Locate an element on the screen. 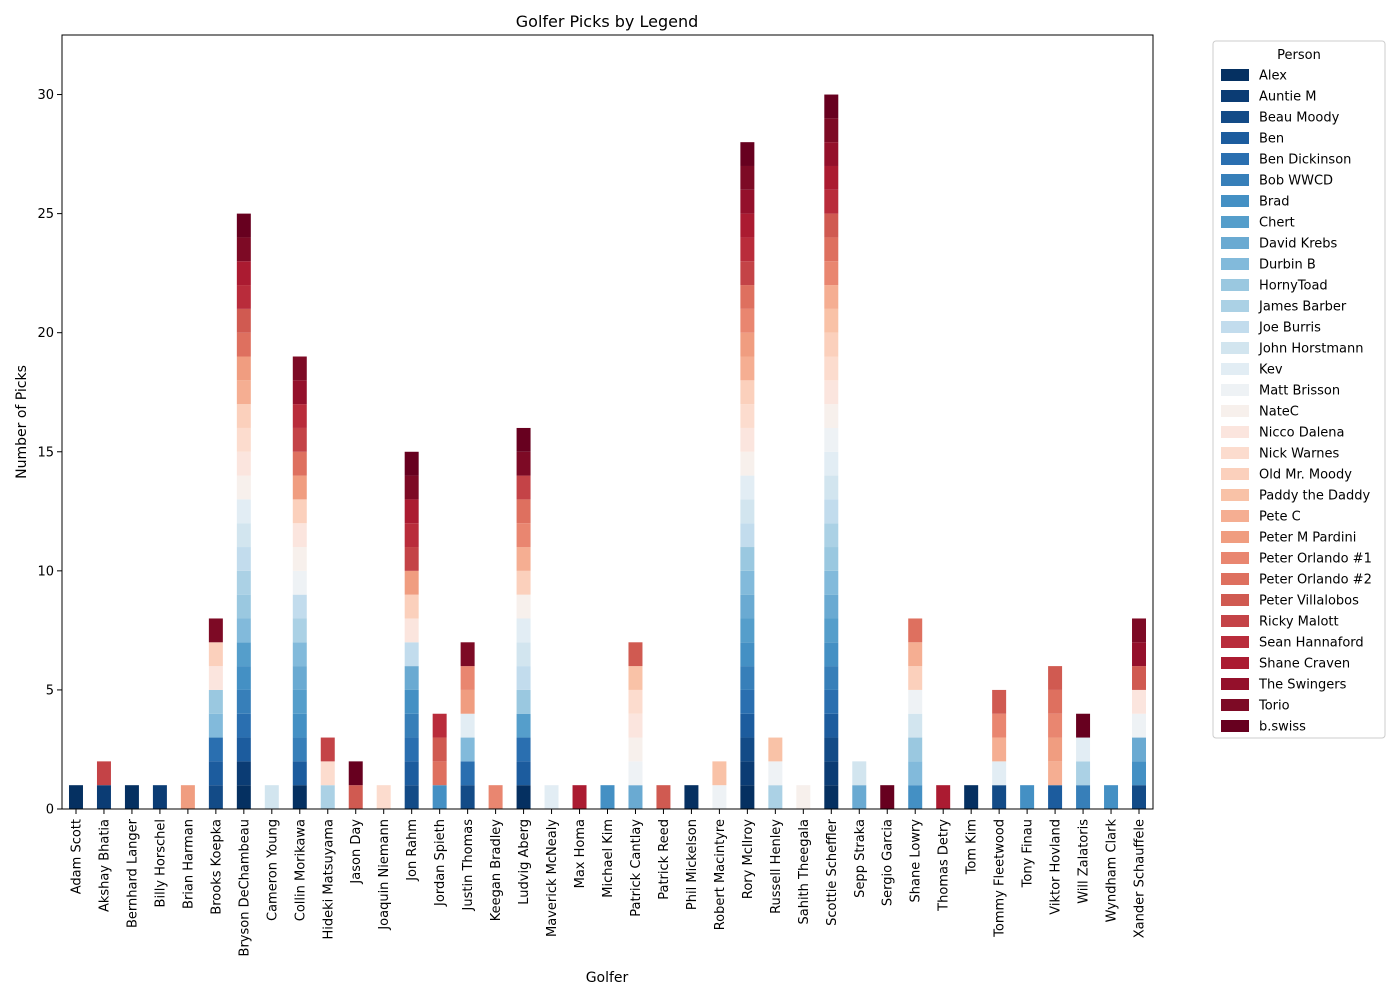 Image resolution: width=1400 pixels, height=1000 pixels. x-tick-label: Jason Day is located at coordinates (356, 852).